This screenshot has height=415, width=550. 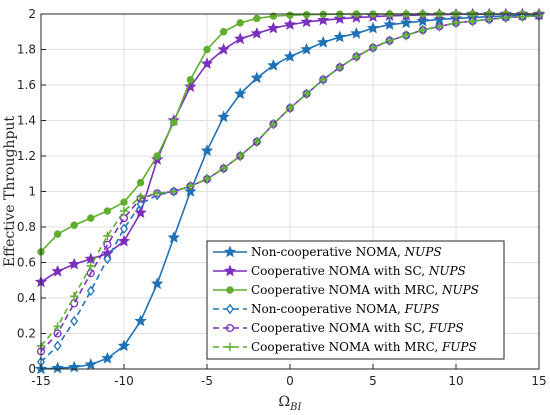 What do you see at coordinates (538, 381) in the screenshot?
I see `x-tick-label: 15` at bounding box center [538, 381].